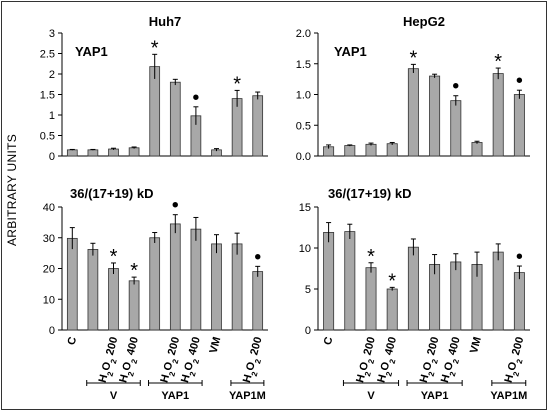 The image size is (550, 413). Describe the element at coordinates (12, 190) in the screenshot. I see `y-axis-label: ARBITRARY UNITS` at that location.